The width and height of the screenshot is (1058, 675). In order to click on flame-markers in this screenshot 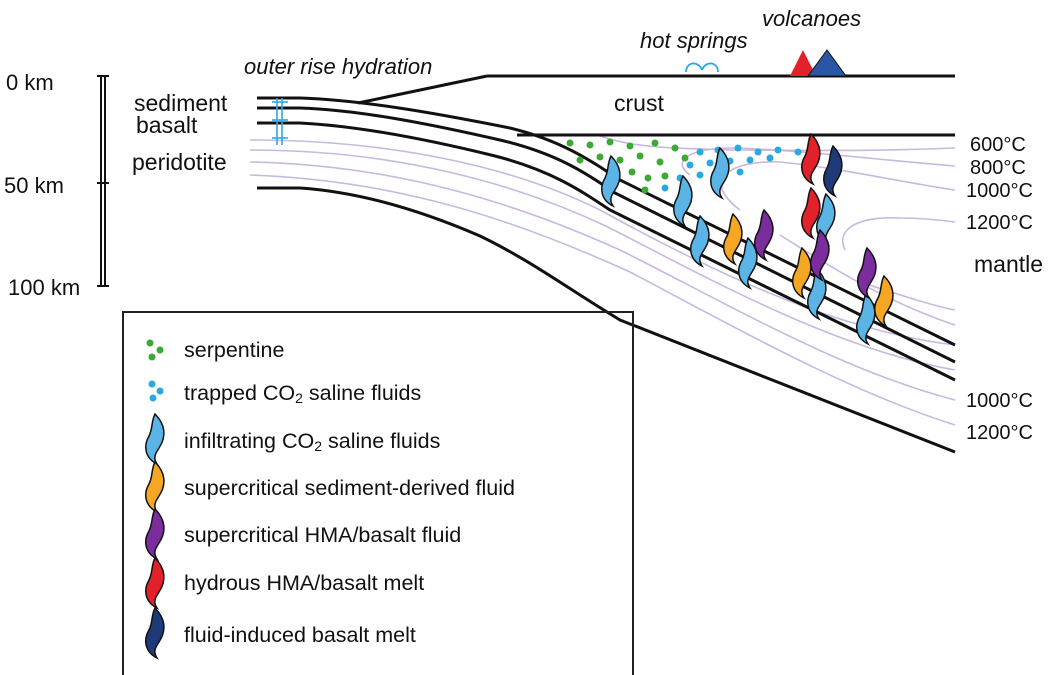, I will do `click(747, 239)`.